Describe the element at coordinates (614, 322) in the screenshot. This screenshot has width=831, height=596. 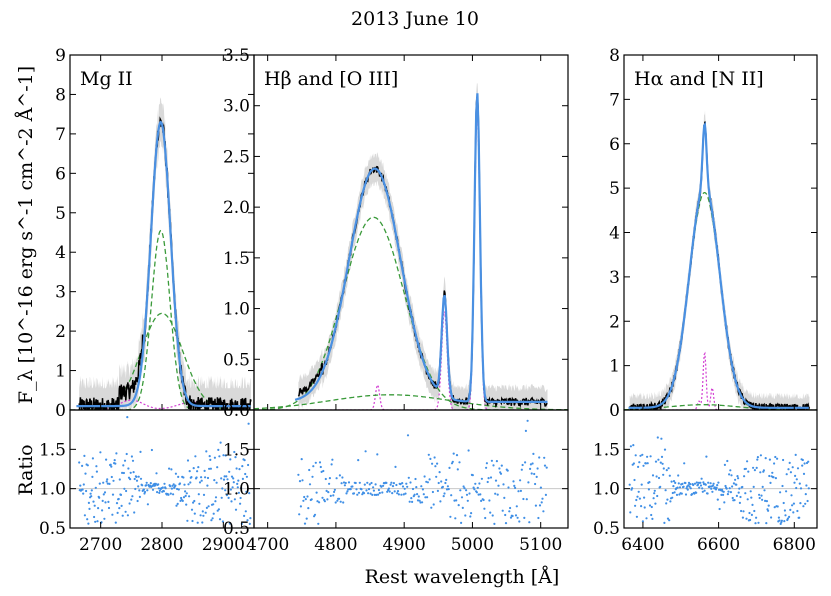
I see `y-tick-label: 2` at that location.